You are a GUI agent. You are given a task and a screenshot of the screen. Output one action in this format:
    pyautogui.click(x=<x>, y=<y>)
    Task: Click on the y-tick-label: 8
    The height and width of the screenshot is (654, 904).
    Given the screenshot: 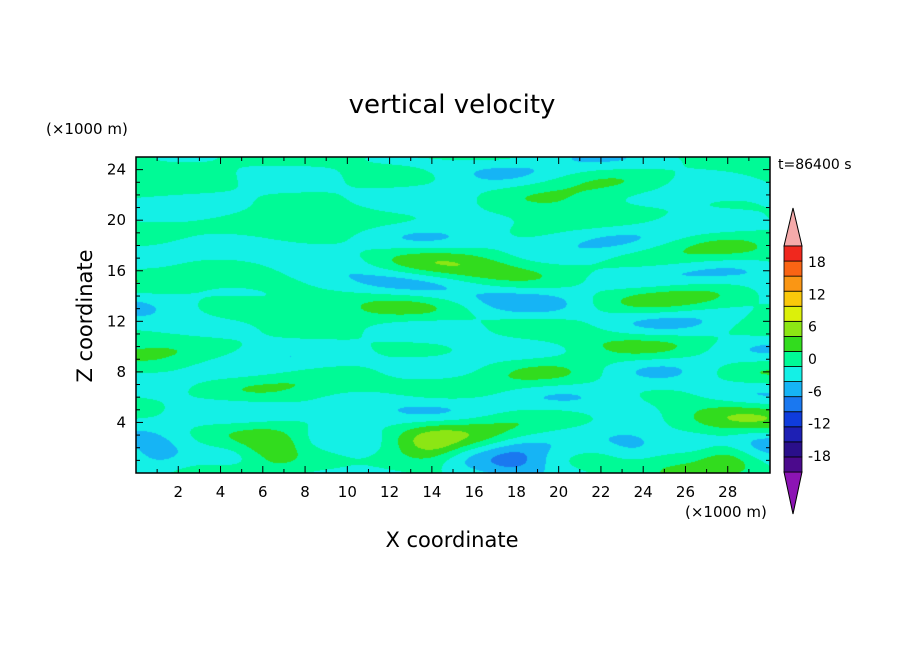 What is the action you would take?
    pyautogui.click(x=121, y=372)
    